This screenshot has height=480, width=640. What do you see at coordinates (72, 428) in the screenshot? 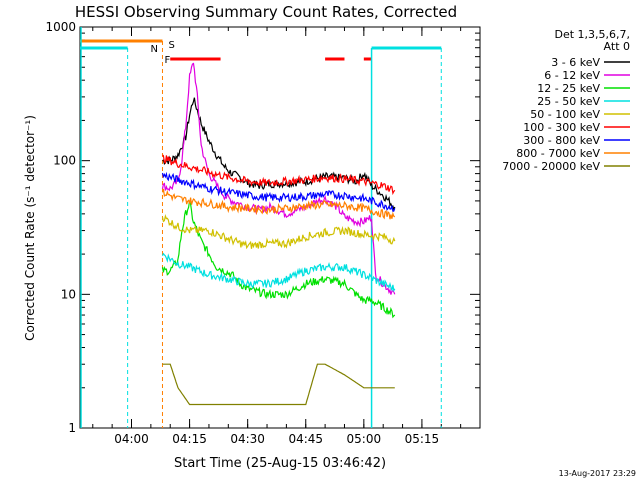
I see `y-tick-label: 1` at bounding box center [72, 428].